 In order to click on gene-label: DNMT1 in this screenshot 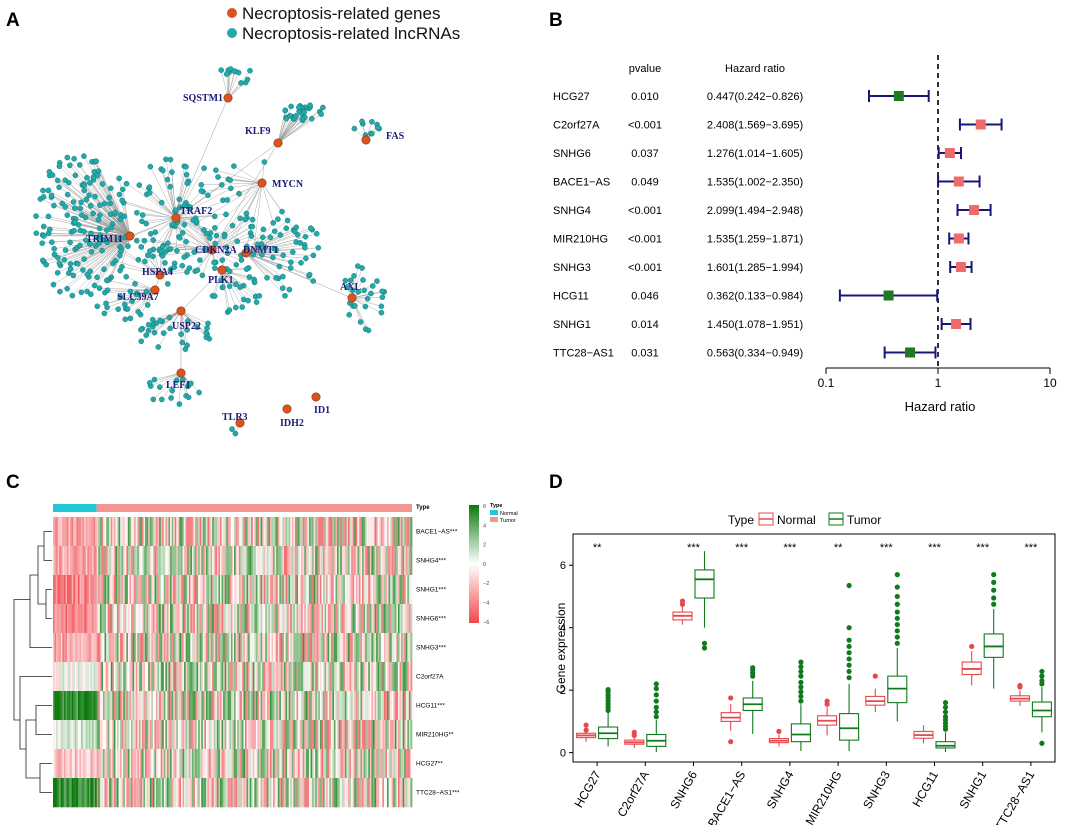, I will do `click(261, 250)`.